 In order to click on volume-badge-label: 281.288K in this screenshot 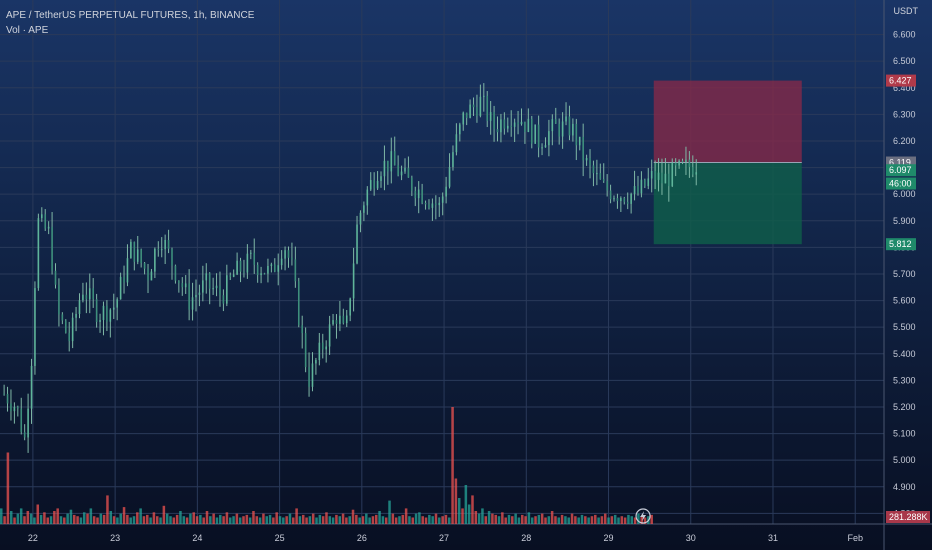, I will do `click(908, 517)`.